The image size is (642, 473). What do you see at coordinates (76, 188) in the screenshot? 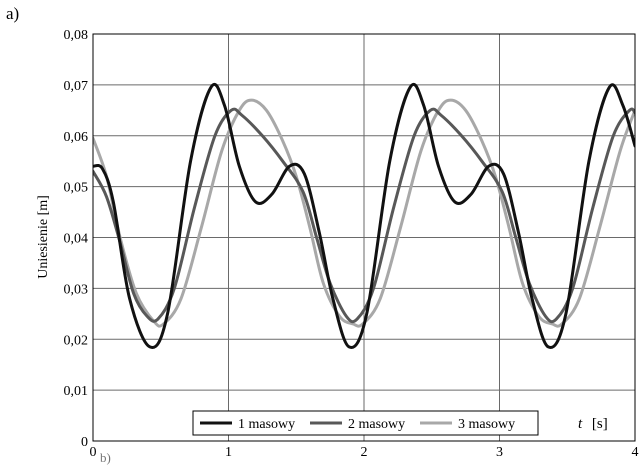
I see `y-tick-label: 0,05` at bounding box center [76, 188].